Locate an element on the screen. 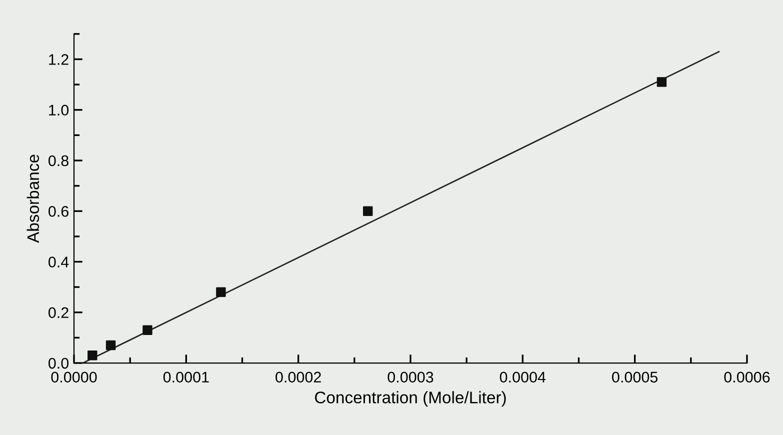  y-tick-label: 0.6 is located at coordinates (58, 211).